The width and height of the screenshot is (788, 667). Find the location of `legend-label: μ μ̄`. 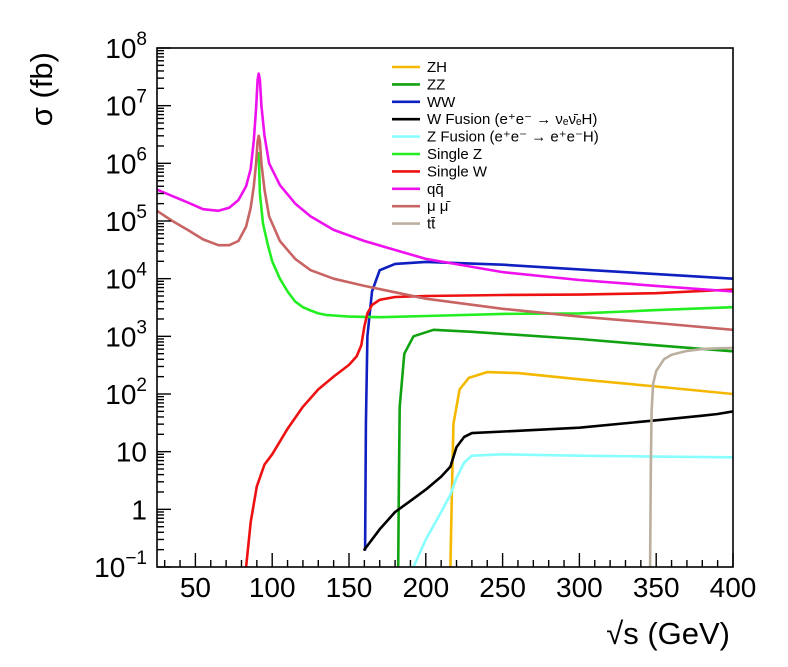

legend-label: μ μ̄ is located at coordinates (438, 206).